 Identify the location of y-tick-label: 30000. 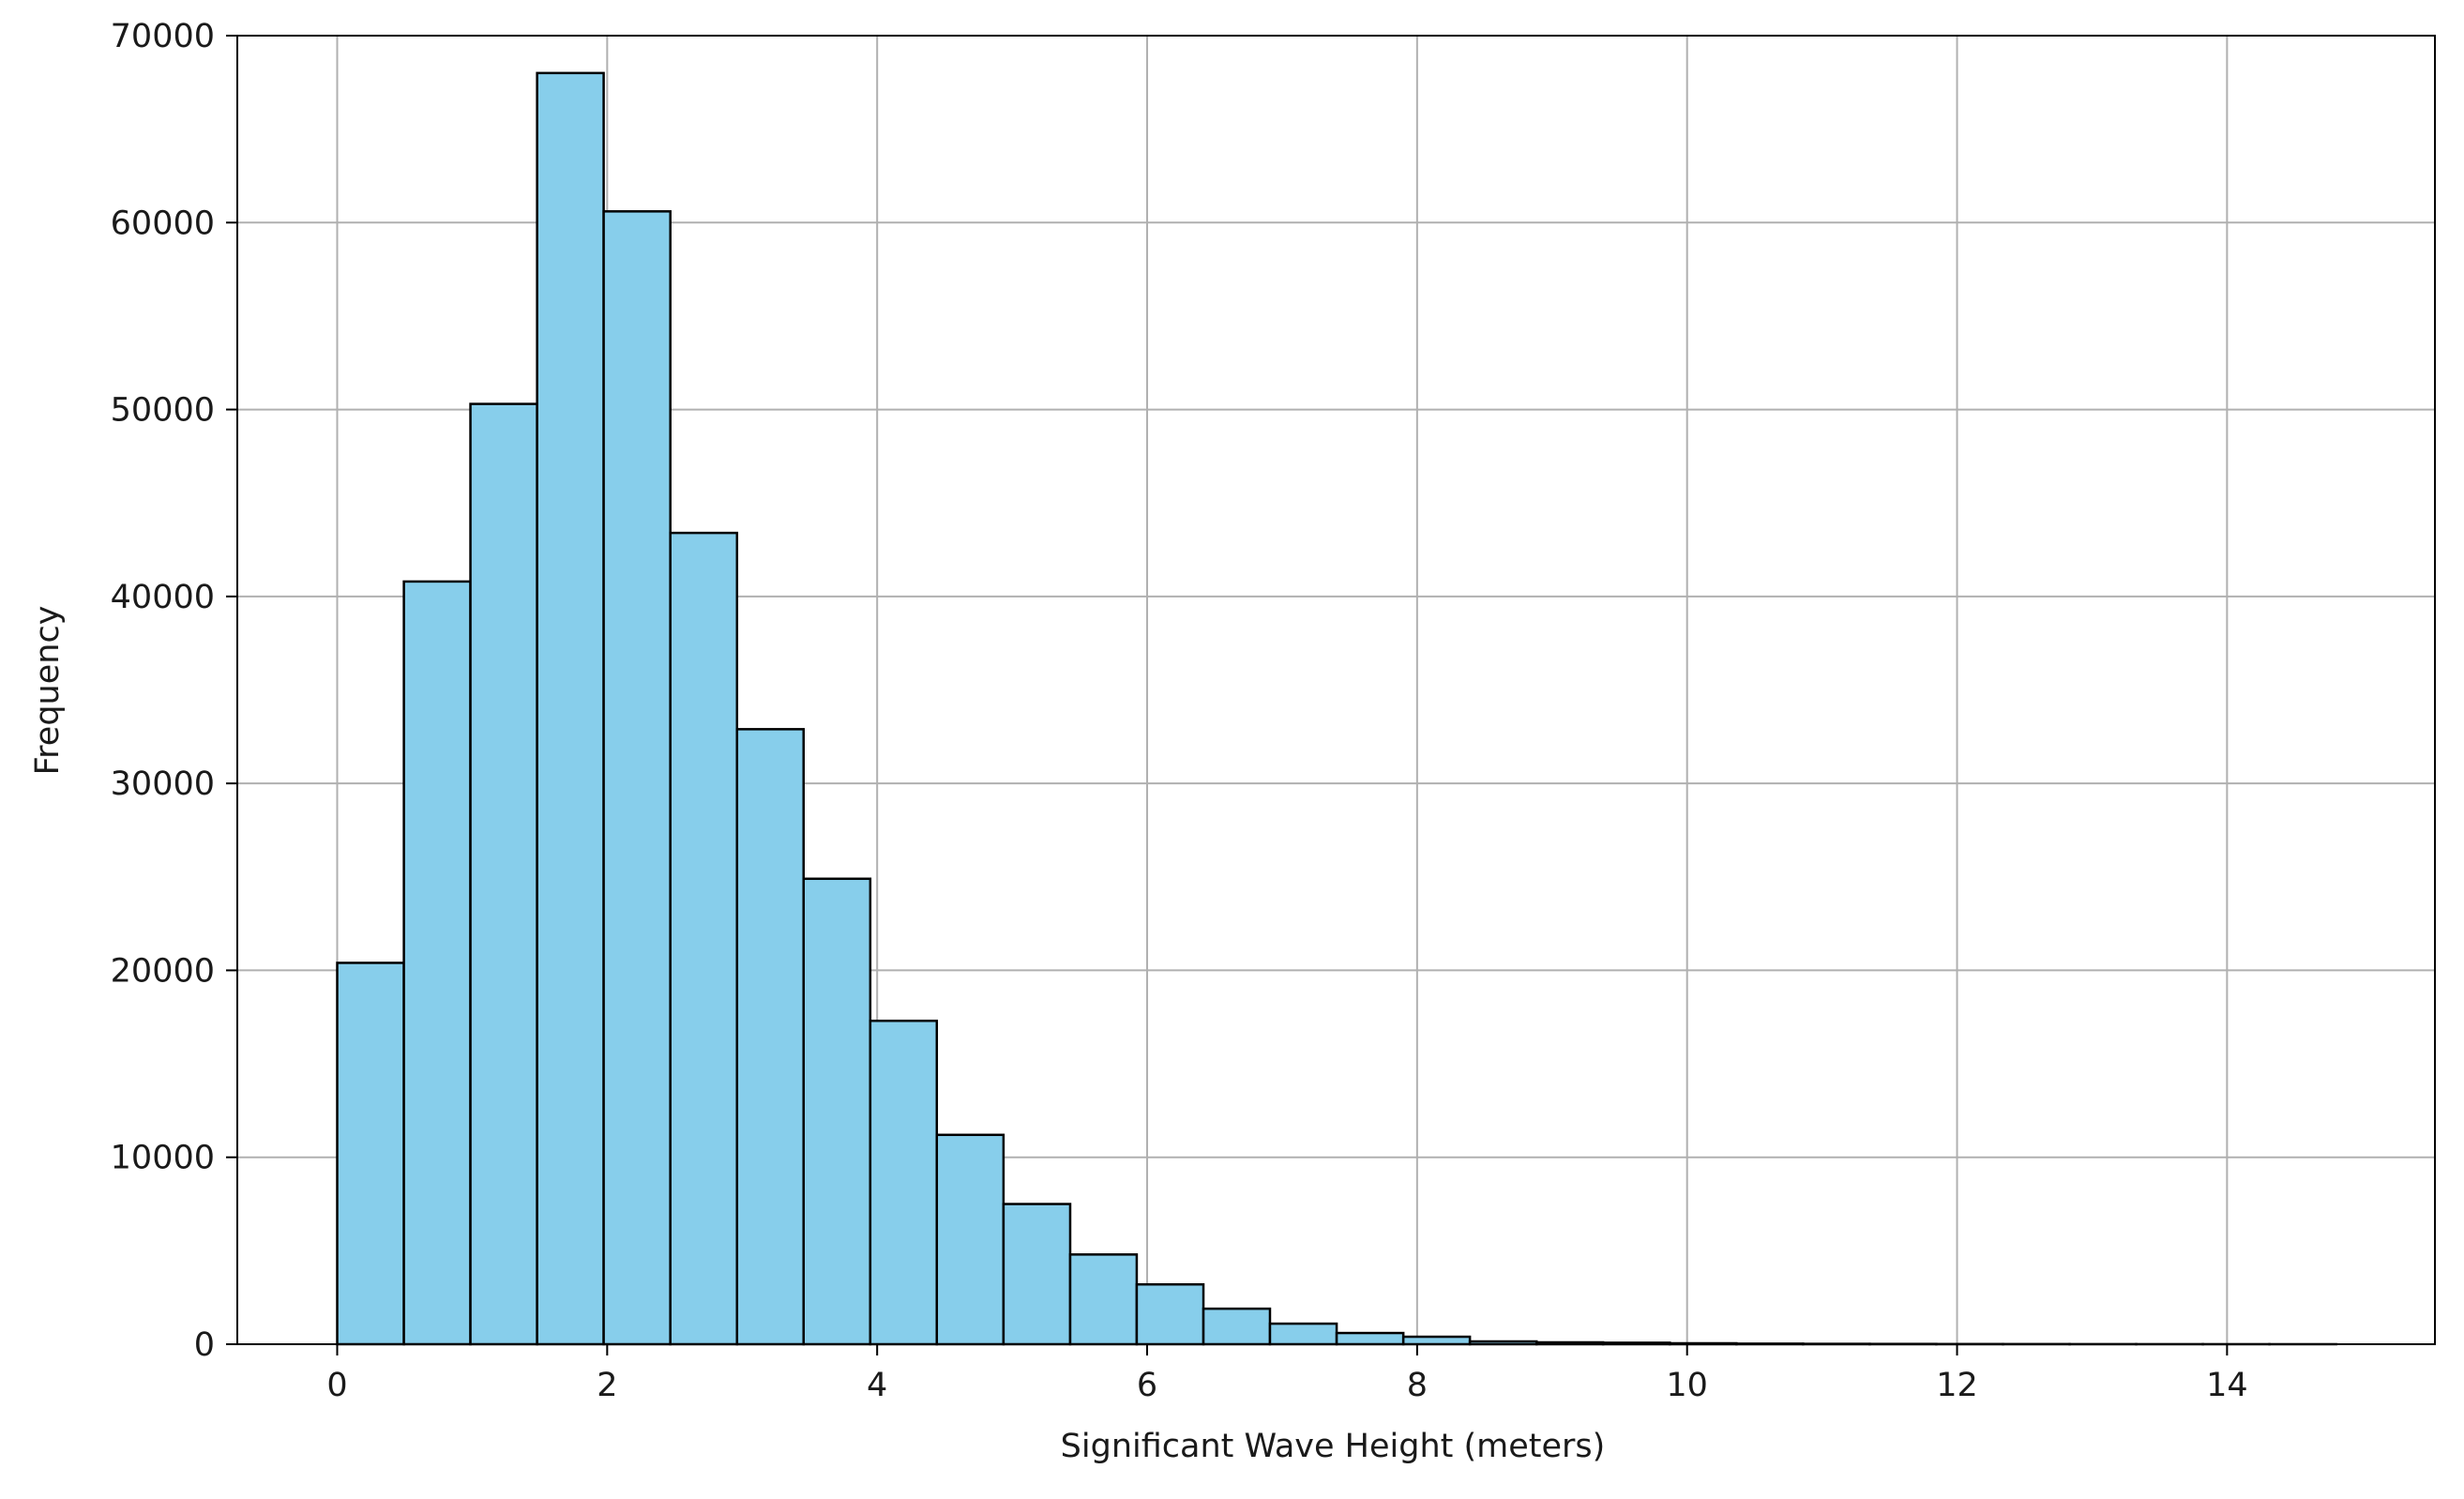
(163, 784).